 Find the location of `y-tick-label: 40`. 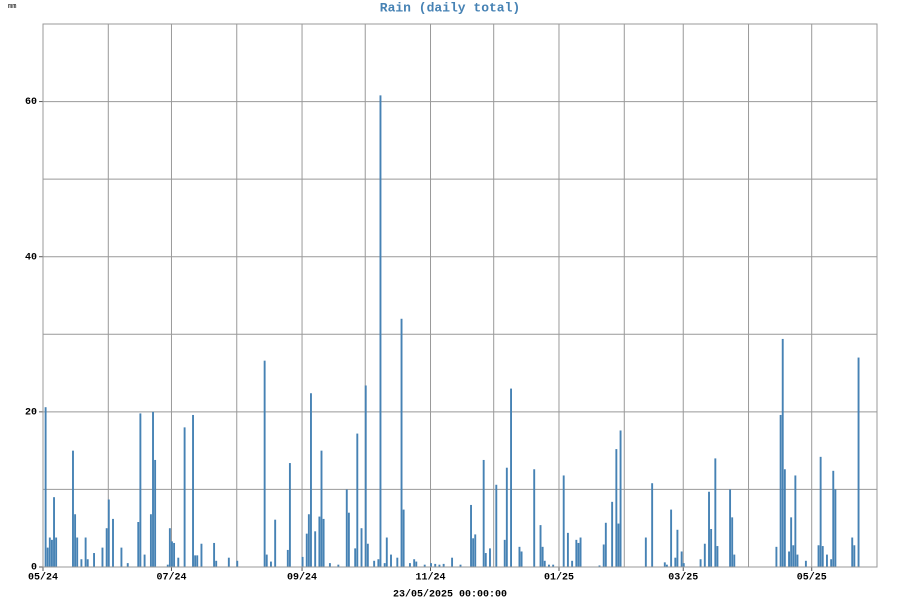

y-tick-label: 40 is located at coordinates (31, 257).